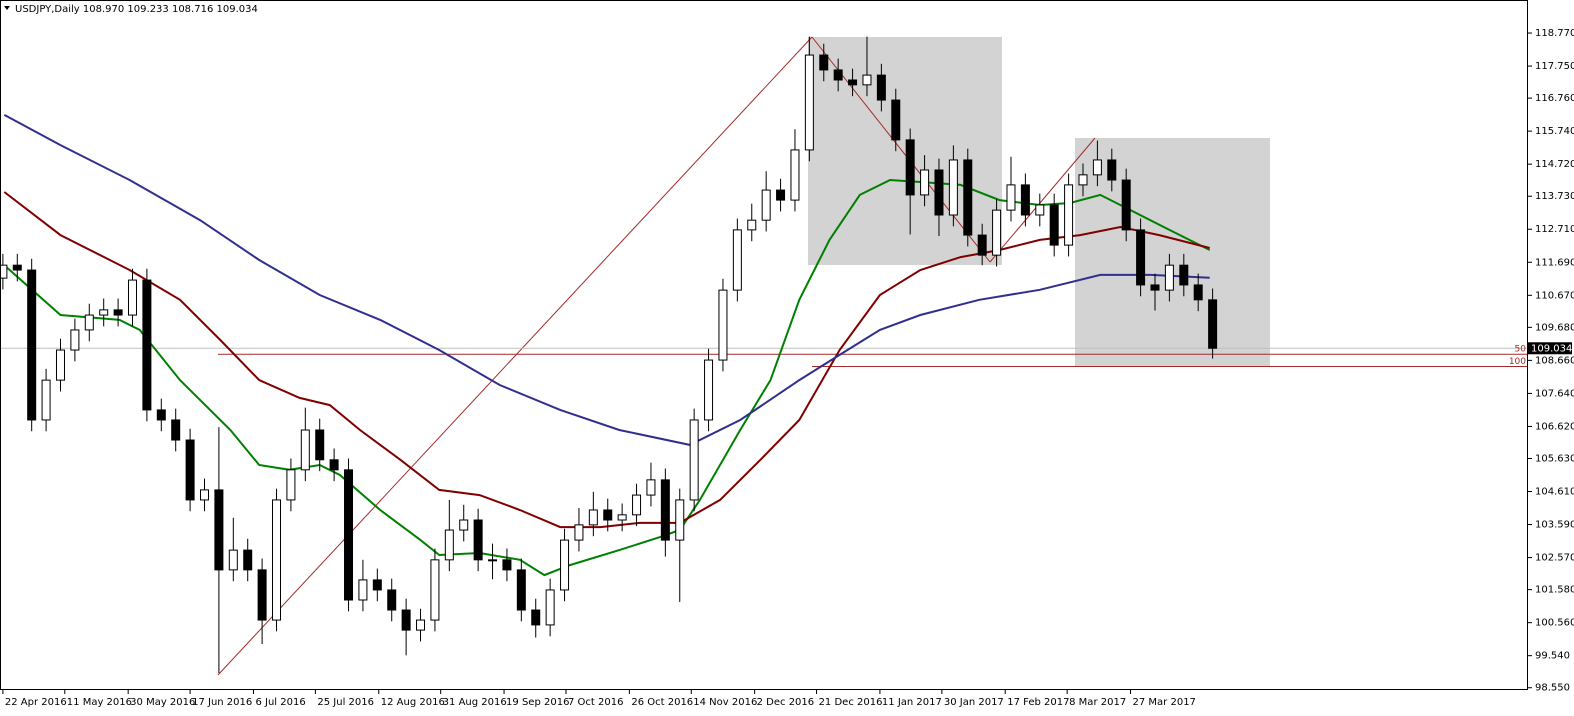  What do you see at coordinates (1554, 262) in the screenshot?
I see `y-tick-label: 111.690` at bounding box center [1554, 262].